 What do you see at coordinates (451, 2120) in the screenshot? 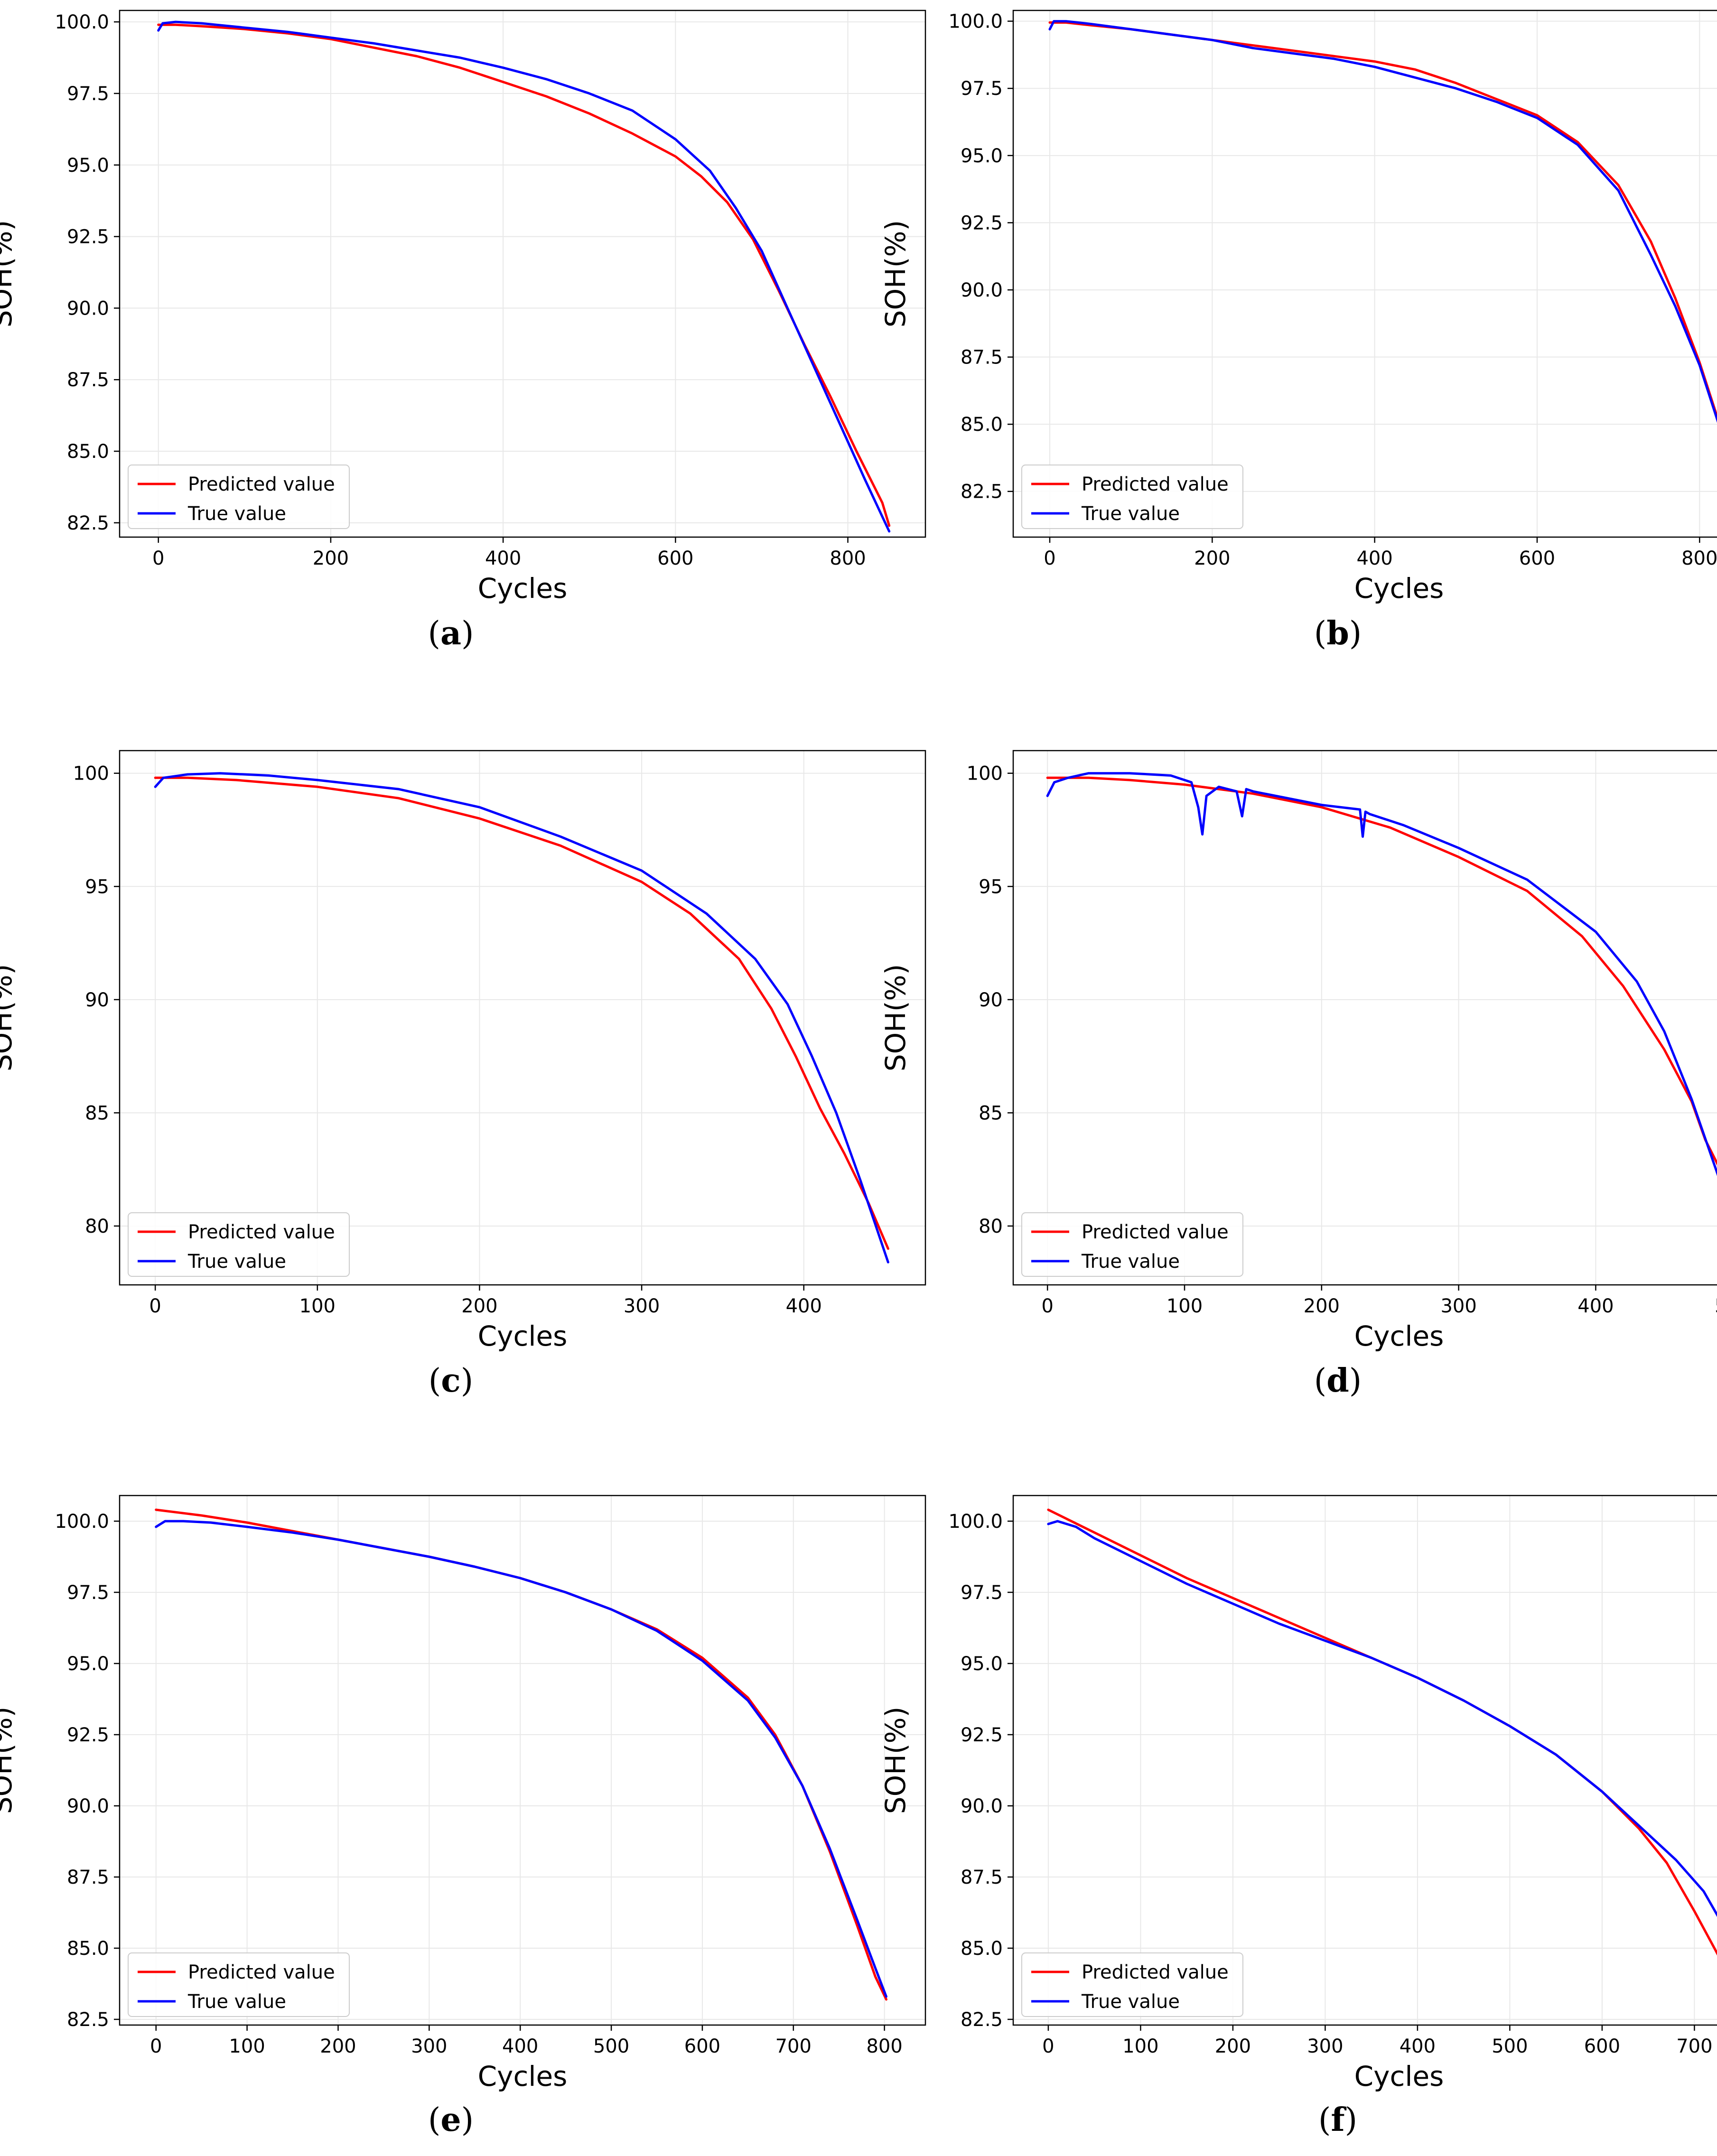
I see `caption-letter-e: e` at bounding box center [451, 2120].